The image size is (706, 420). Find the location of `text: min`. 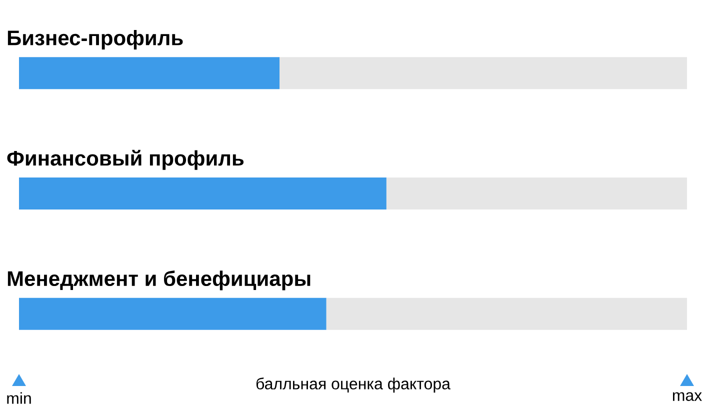

text: min is located at coordinates (19, 398).